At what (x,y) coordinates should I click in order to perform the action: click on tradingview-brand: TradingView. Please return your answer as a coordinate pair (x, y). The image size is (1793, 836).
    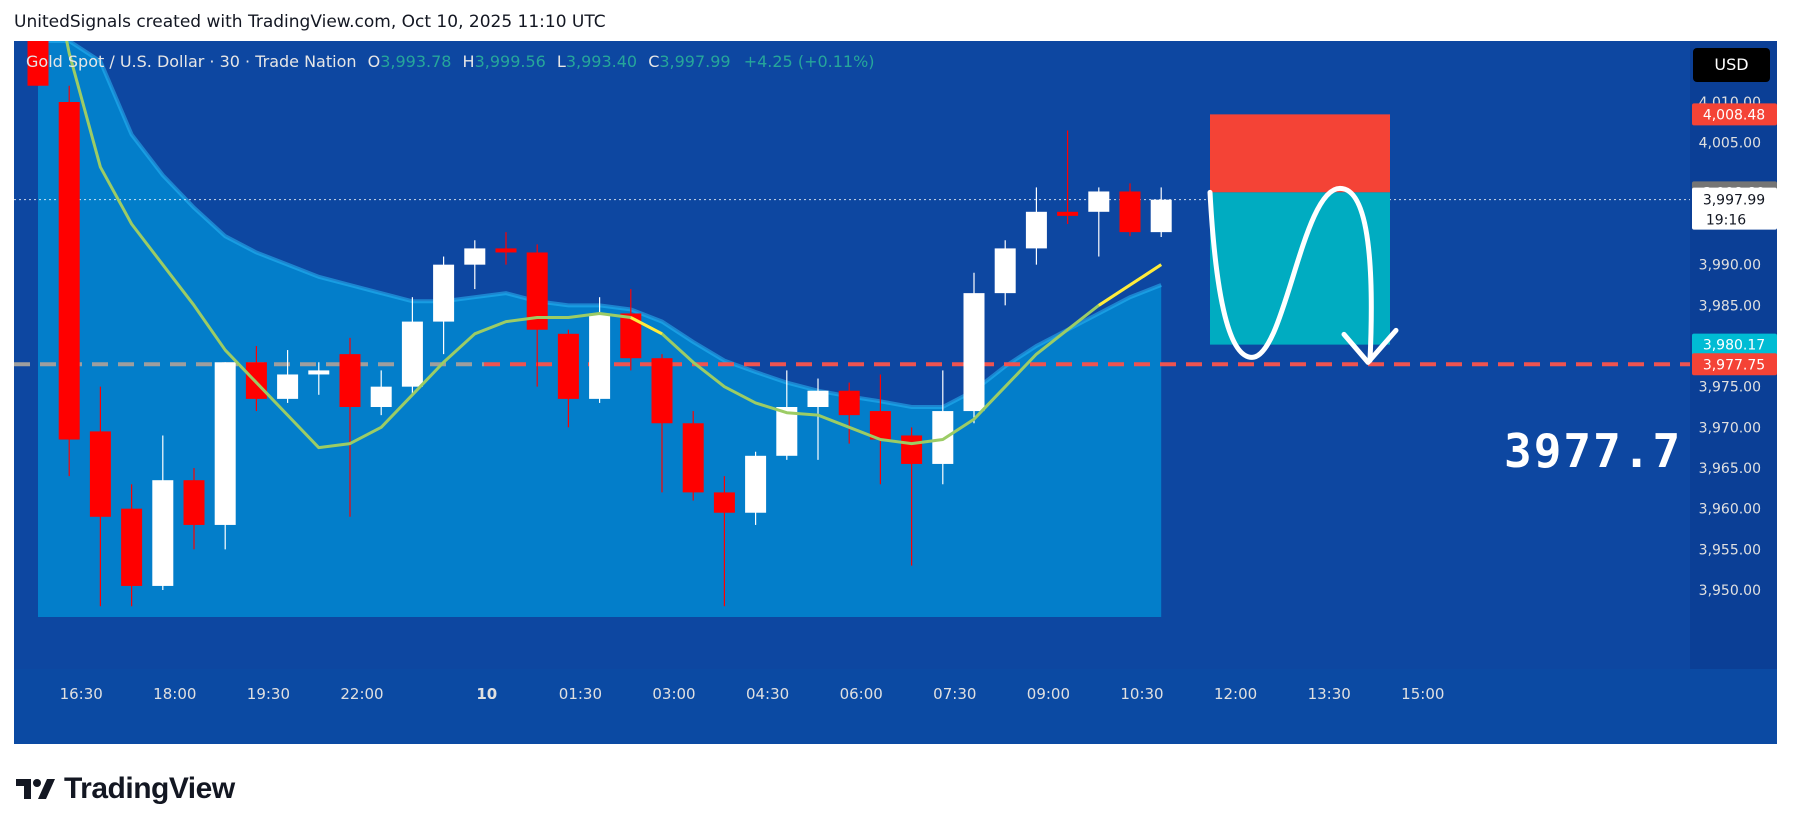
    Looking at the image, I should click on (125, 789).